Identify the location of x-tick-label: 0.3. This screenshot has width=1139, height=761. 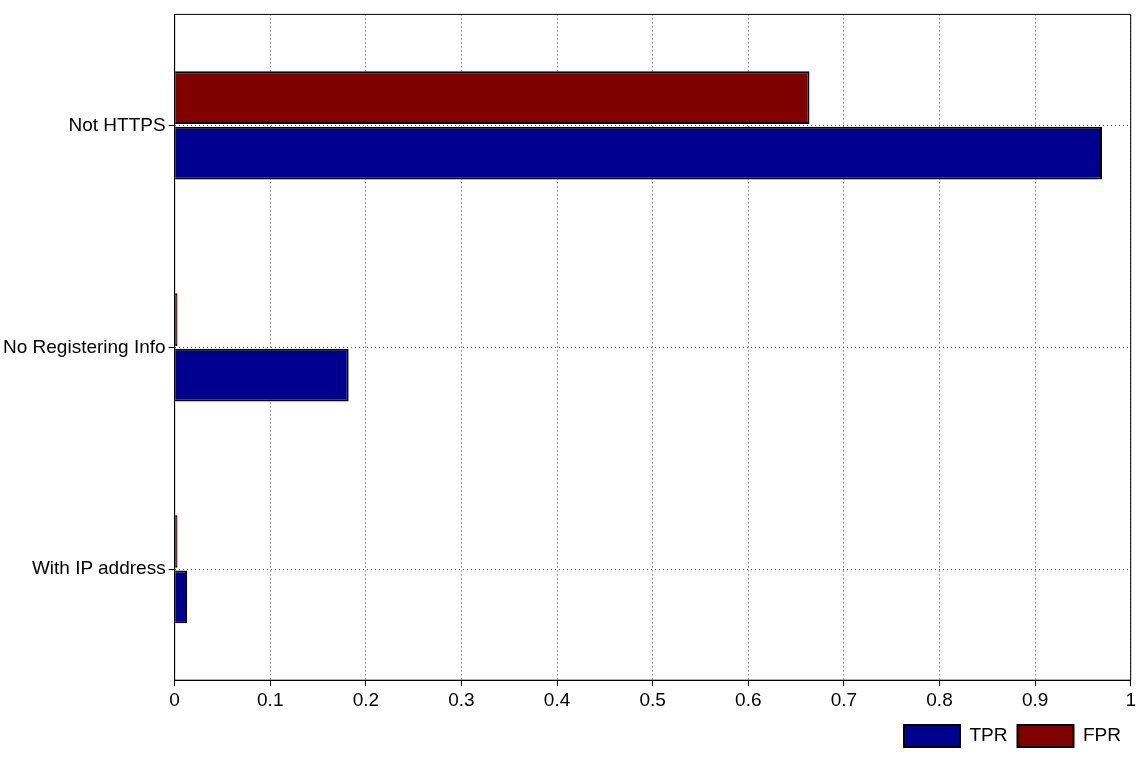
(461, 699).